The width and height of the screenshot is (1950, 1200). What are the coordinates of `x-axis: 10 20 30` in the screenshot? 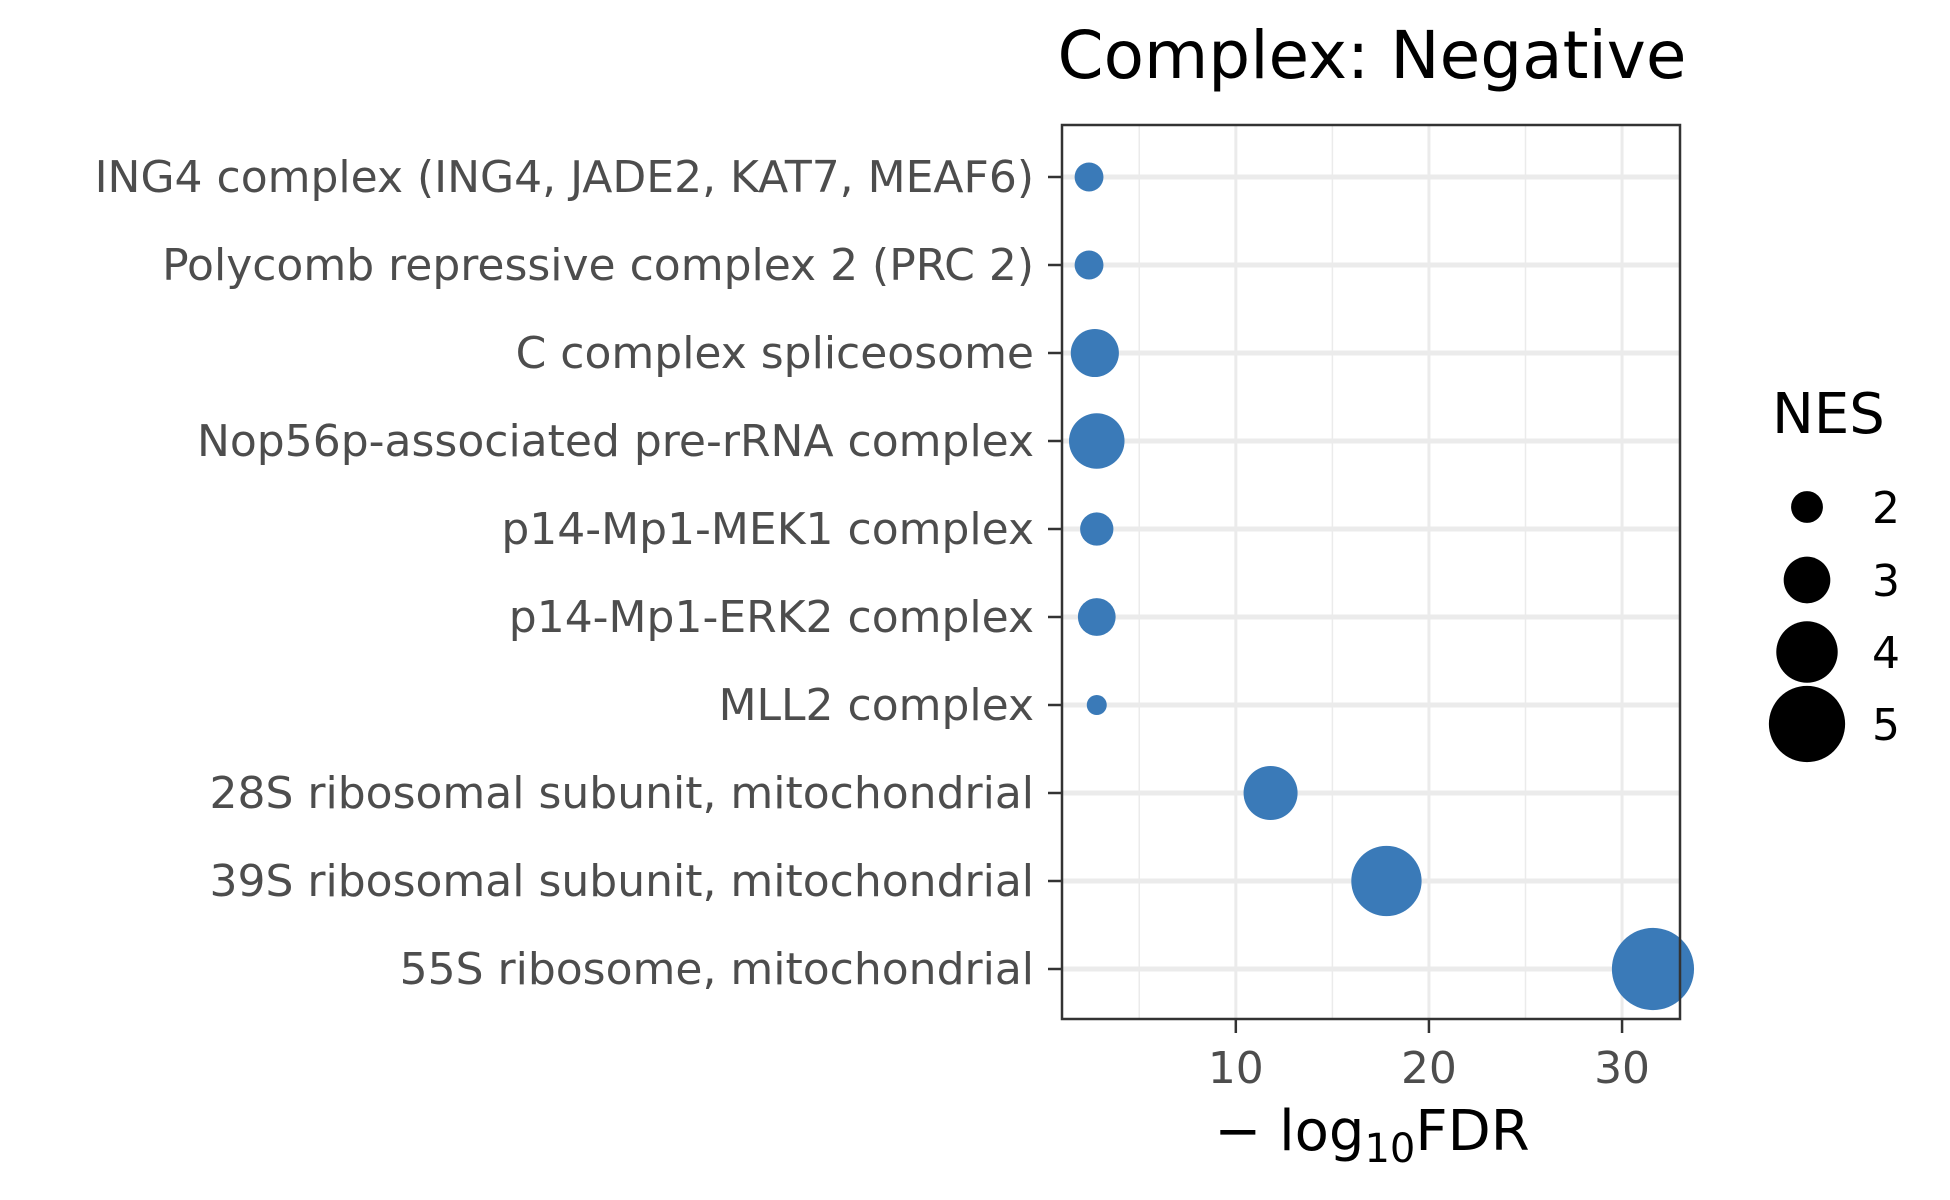 It's located at (1429, 1056).